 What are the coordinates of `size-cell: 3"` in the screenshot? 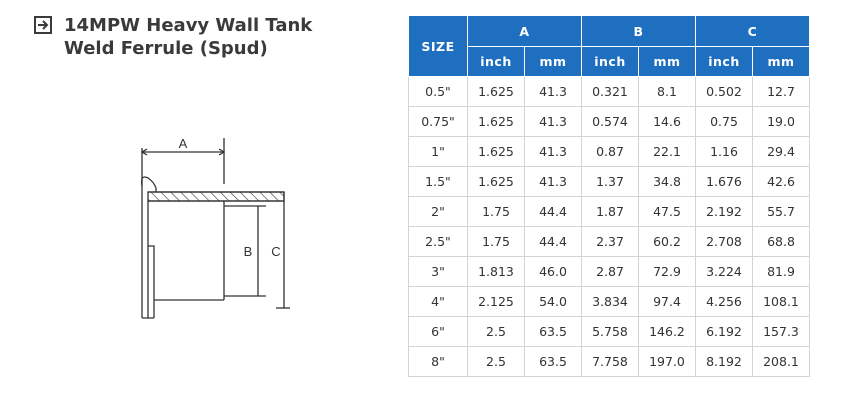 It's located at (438, 271).